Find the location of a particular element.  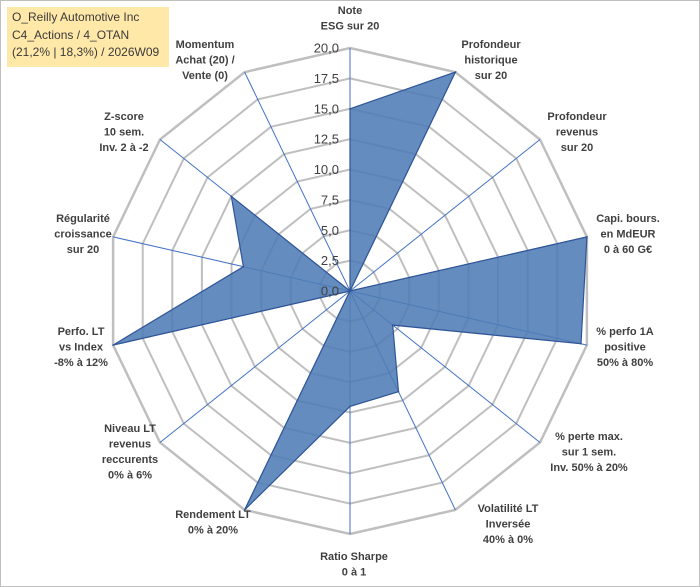

axis-label-1: Note ESG sur 20 is located at coordinates (350, 19).